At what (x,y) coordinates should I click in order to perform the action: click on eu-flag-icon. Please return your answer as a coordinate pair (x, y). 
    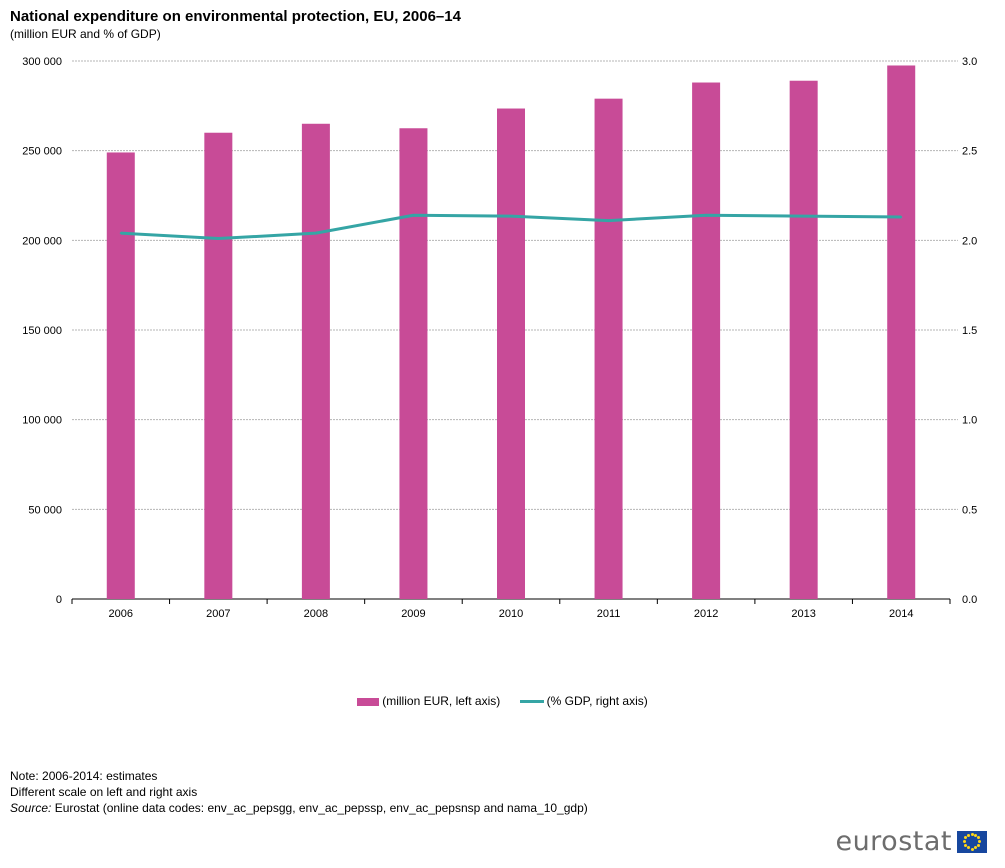
    Looking at the image, I should click on (972, 841).